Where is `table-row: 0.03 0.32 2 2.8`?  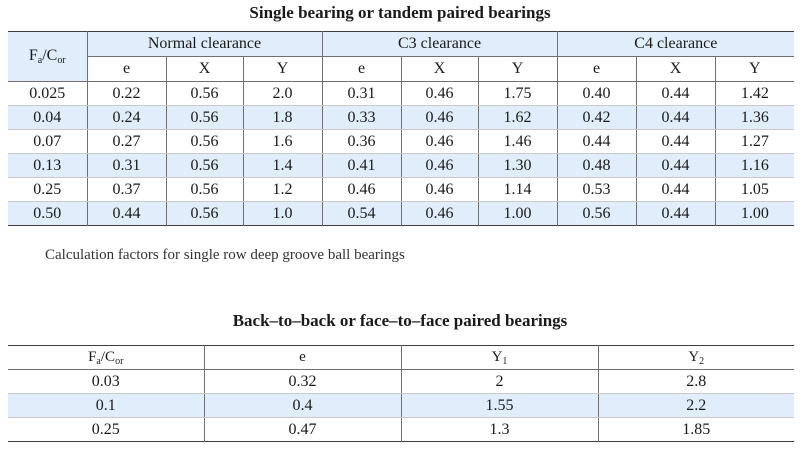 table-row: 0.03 0.32 2 2.8 is located at coordinates (401, 381).